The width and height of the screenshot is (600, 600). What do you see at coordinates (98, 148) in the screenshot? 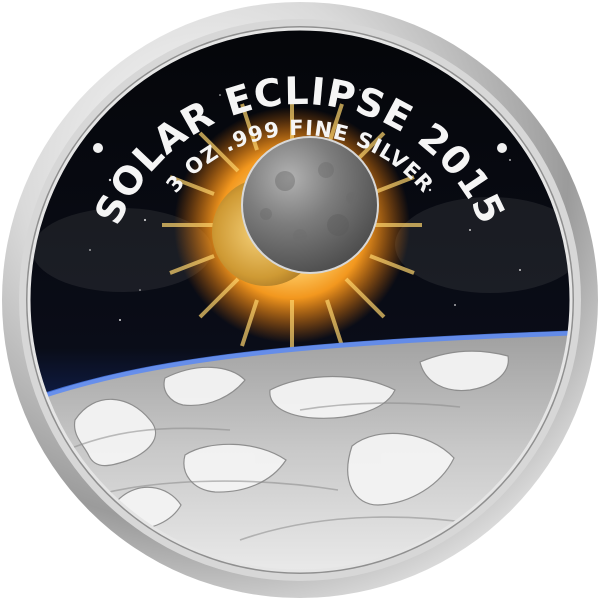
I see `left-dot` at bounding box center [98, 148].